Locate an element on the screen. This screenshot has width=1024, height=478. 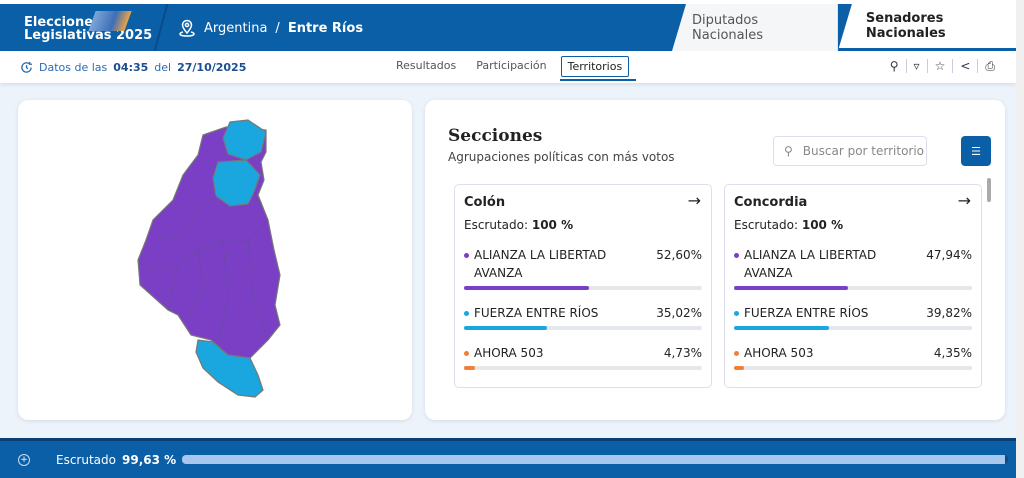
party-row: ALIANZA LA LIBERTAD AVANZA 52,60% is located at coordinates (583, 268).